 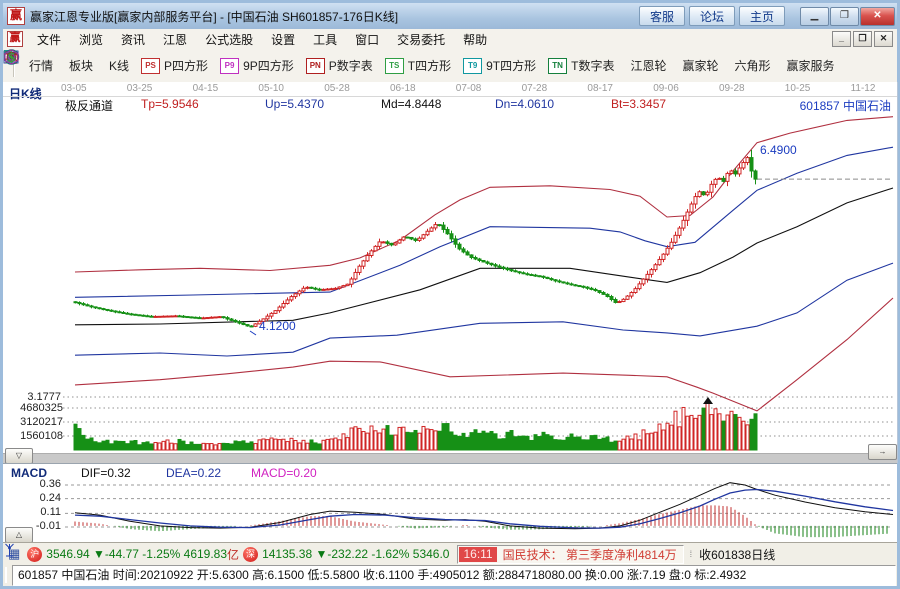 I want to click on toolbar-item-7: T9 9T四方形, so click(x=499, y=65).